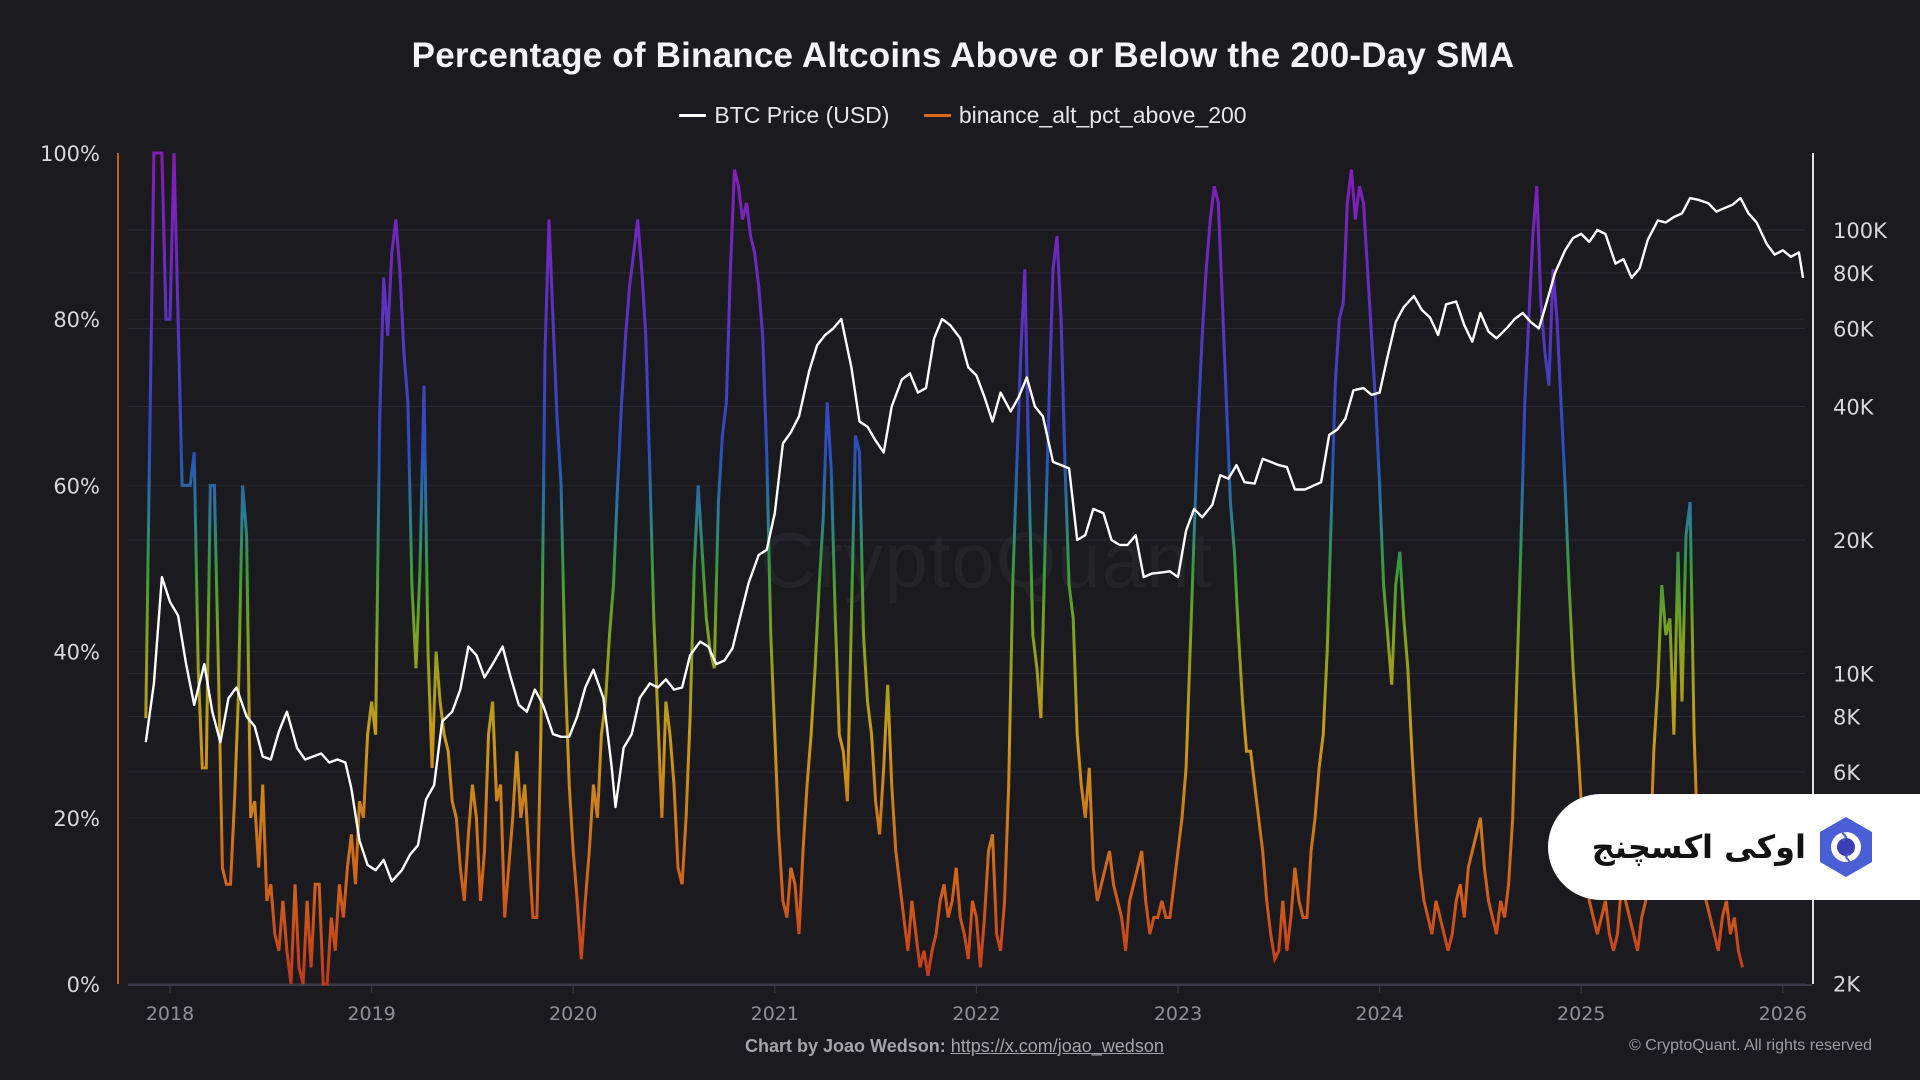 The height and width of the screenshot is (1080, 1920). I want to click on legend-item-btc-price: BTC Price (USD), so click(784, 115).